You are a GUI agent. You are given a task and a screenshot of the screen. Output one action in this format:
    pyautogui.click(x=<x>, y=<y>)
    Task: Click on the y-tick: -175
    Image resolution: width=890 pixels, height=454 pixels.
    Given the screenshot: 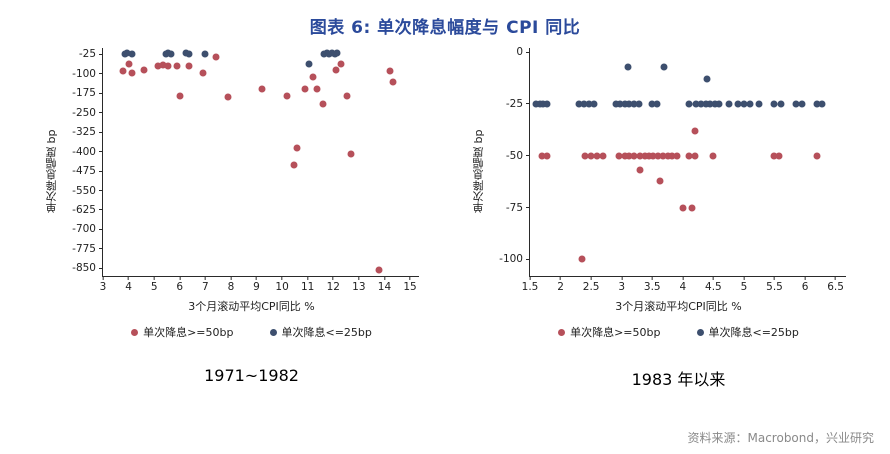 What is the action you would take?
    pyautogui.click(x=87, y=93)
    